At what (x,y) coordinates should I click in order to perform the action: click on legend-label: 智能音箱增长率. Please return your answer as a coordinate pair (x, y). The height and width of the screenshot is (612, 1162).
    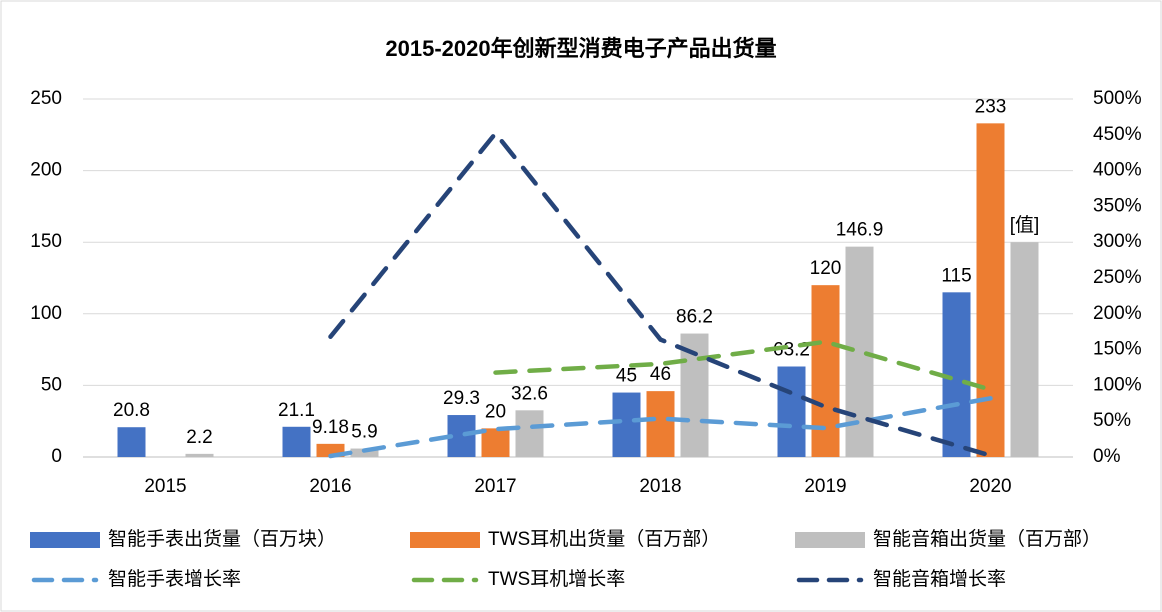
    Looking at the image, I should click on (939, 579).